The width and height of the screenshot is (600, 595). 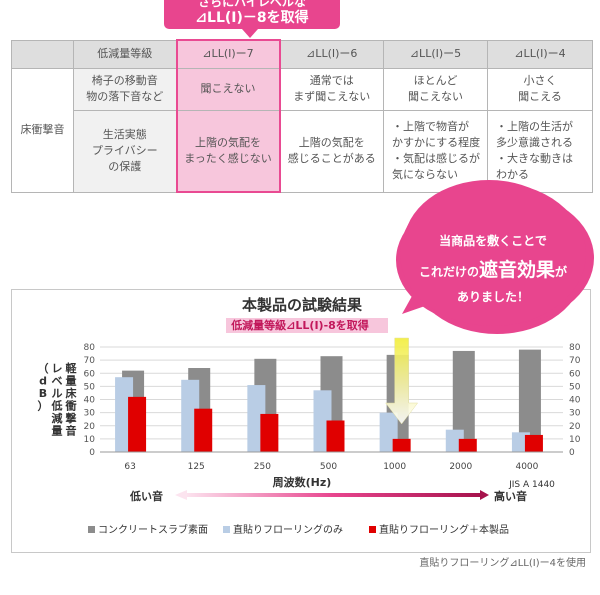 What do you see at coordinates (444, 529) in the screenshot?
I see `legend-label: 直貼りフローリング＋本製品` at bounding box center [444, 529].